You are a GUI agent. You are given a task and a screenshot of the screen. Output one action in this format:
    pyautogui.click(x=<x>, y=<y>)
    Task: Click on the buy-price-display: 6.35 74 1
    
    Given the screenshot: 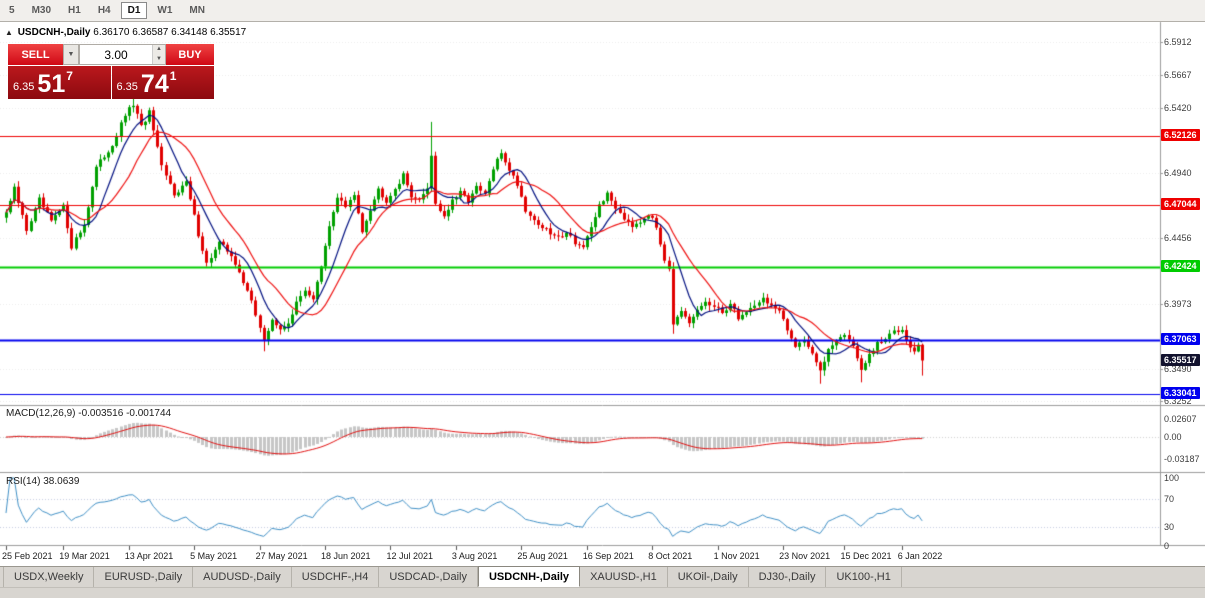 What is the action you would take?
    pyautogui.click(x=162, y=82)
    